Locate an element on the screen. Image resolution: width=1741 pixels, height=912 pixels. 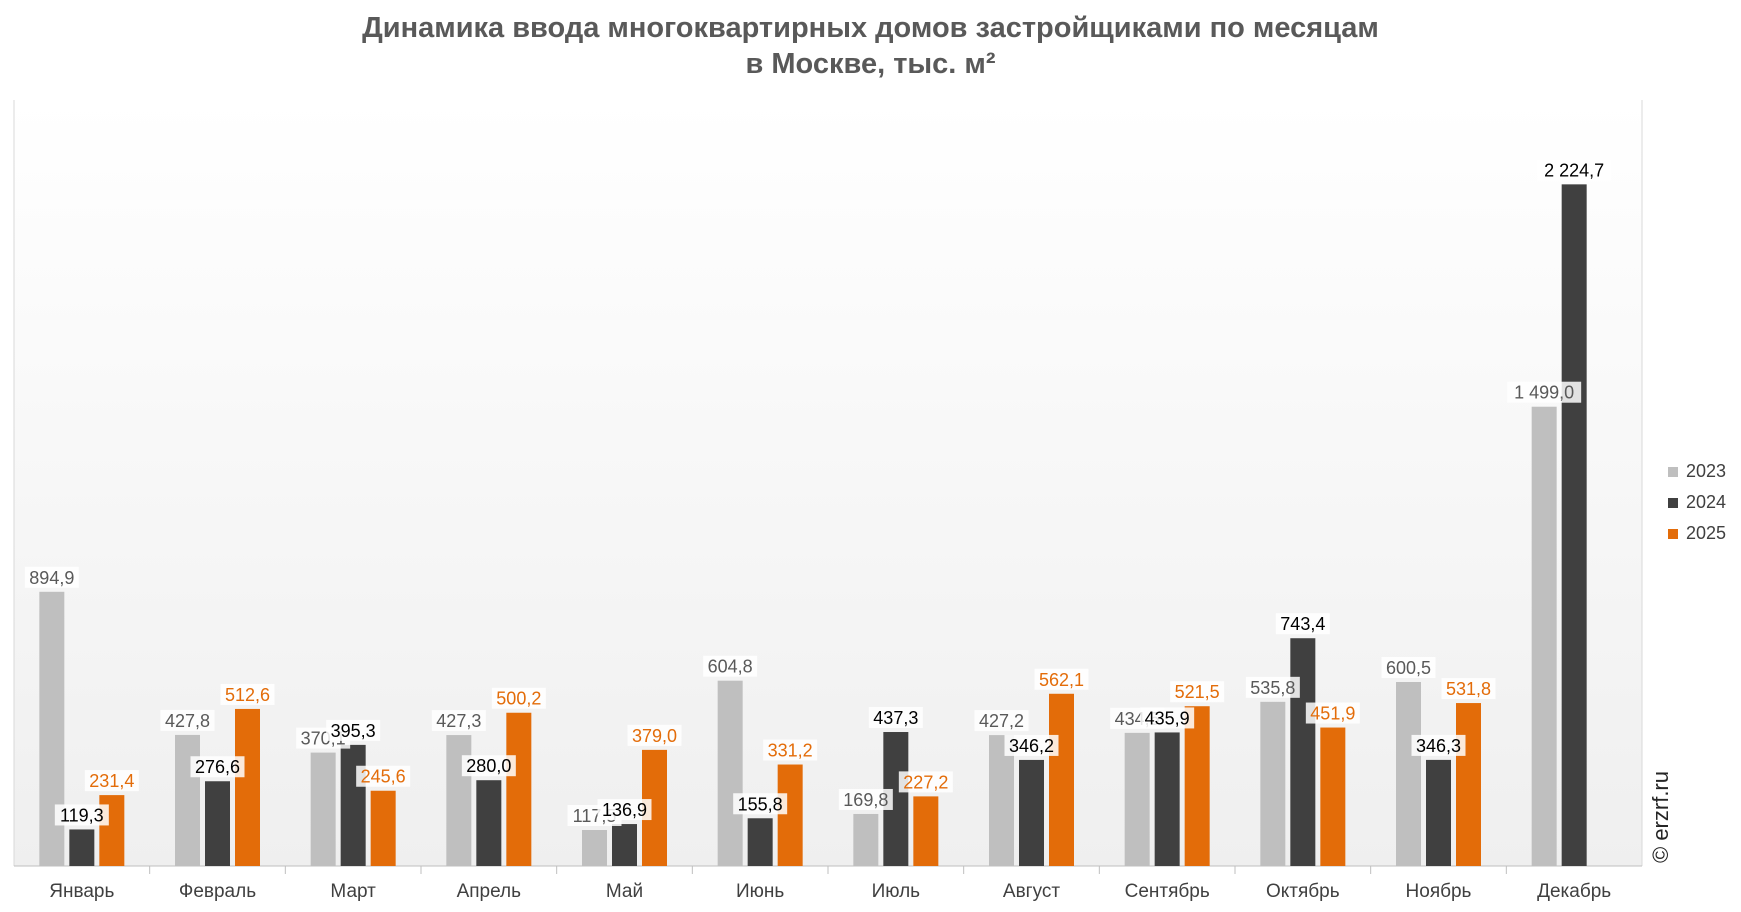
data-label-2024-8: 346,2 is located at coordinates (1031, 746).